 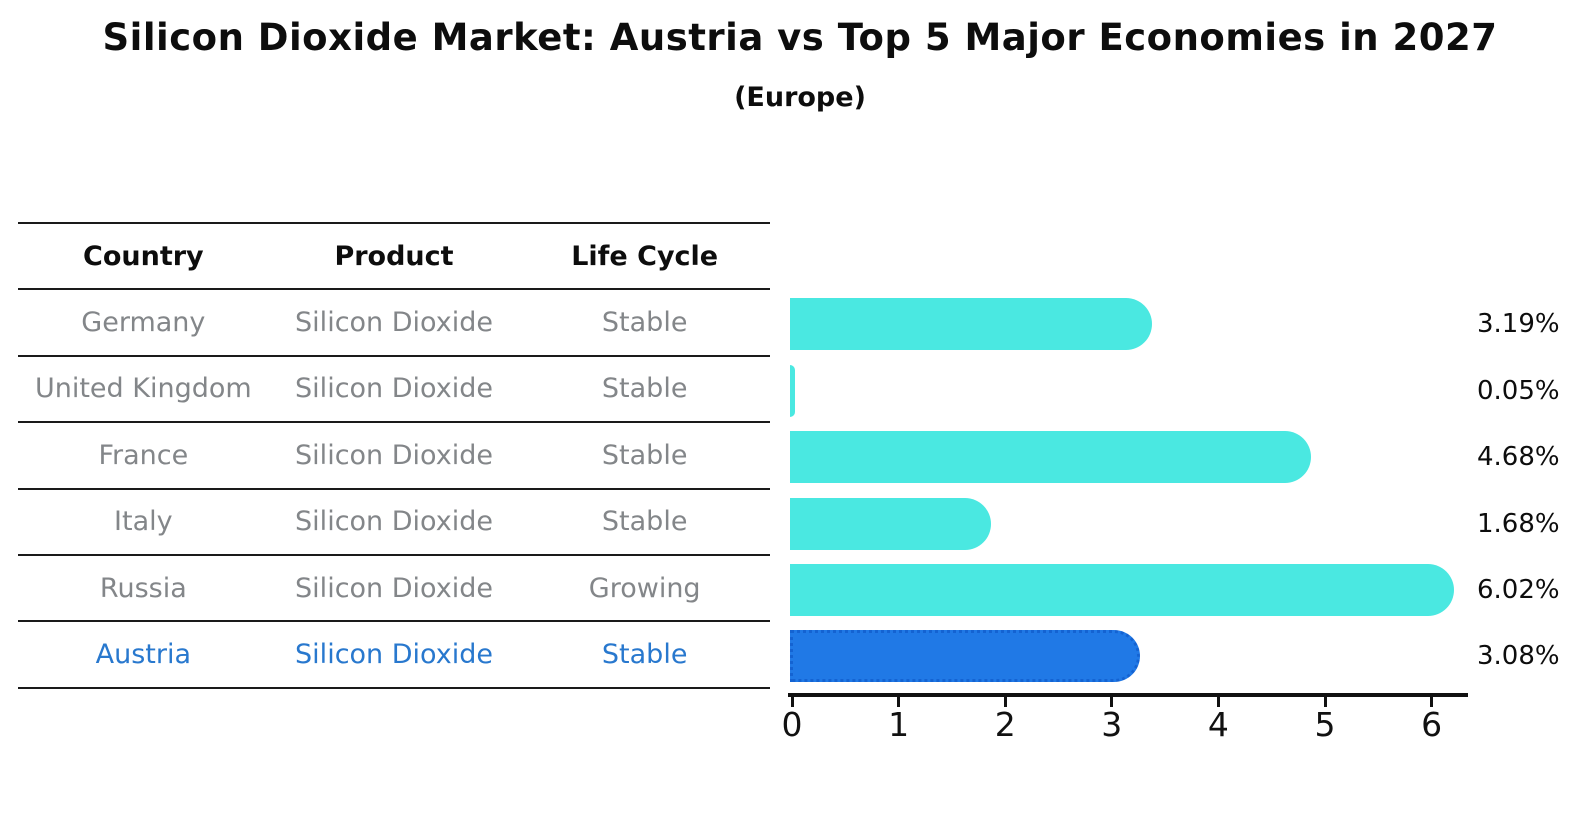 What do you see at coordinates (143, 588) in the screenshot?
I see `country-cell: Russia` at bounding box center [143, 588].